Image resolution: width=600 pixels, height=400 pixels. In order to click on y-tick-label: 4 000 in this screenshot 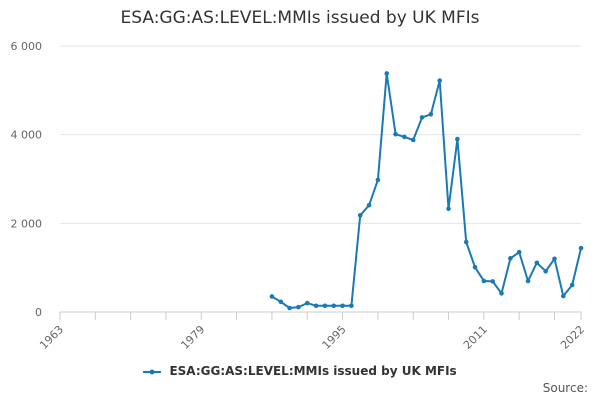, I will do `click(27, 135)`.